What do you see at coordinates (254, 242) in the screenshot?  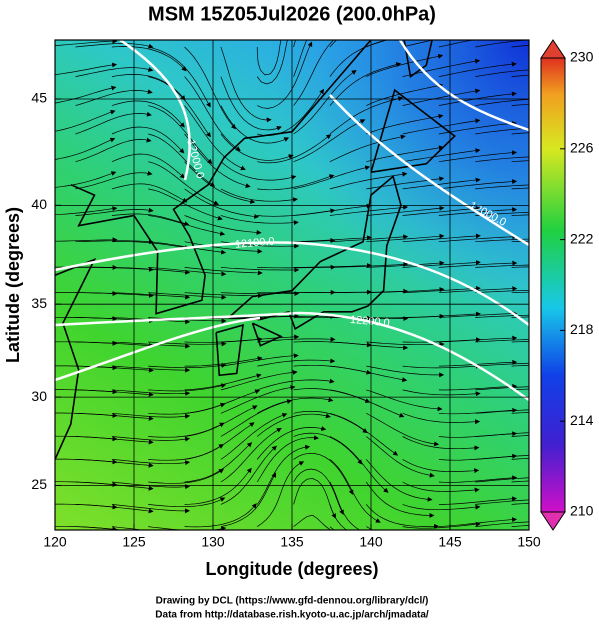 I see `contour-label: 12100.0` at bounding box center [254, 242].